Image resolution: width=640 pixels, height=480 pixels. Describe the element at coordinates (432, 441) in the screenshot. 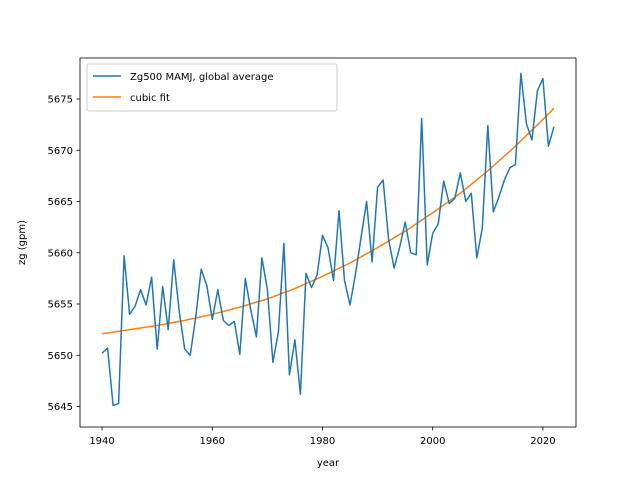

I see `x-tick-label: 2000` at that location.